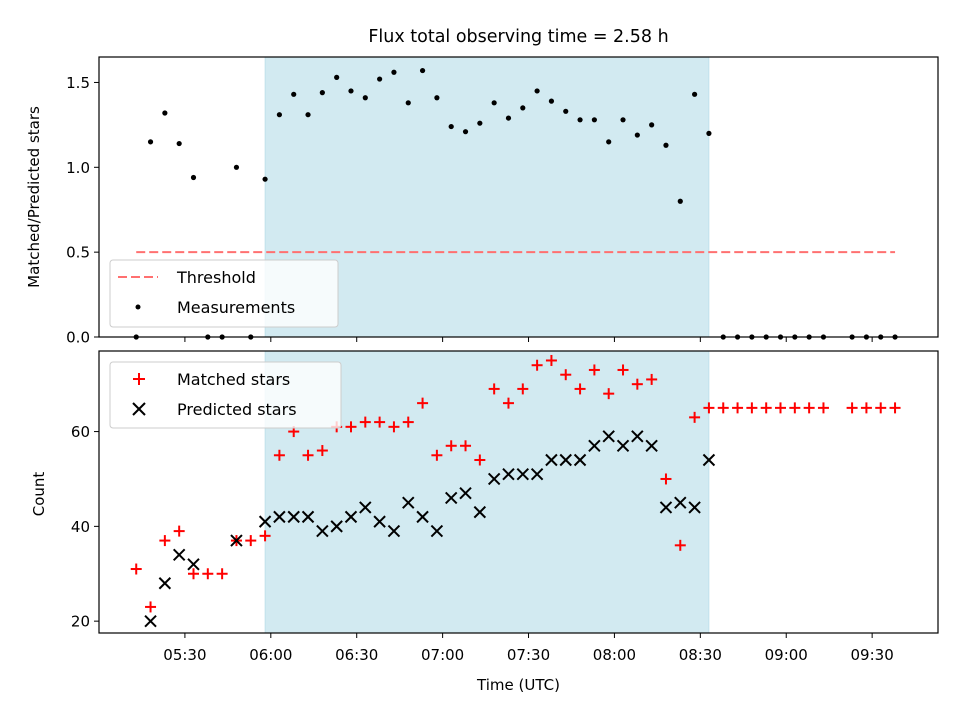 The width and height of the screenshot is (960, 720). What do you see at coordinates (78, 338) in the screenshot?
I see `top-y-tick-label: 0.0` at bounding box center [78, 338].